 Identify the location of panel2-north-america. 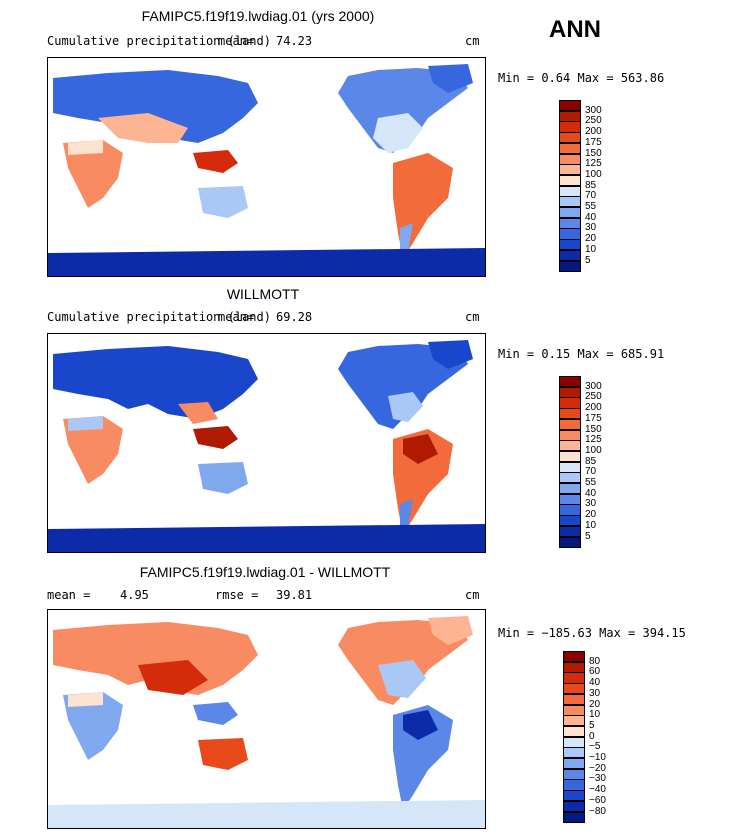
(403, 386).